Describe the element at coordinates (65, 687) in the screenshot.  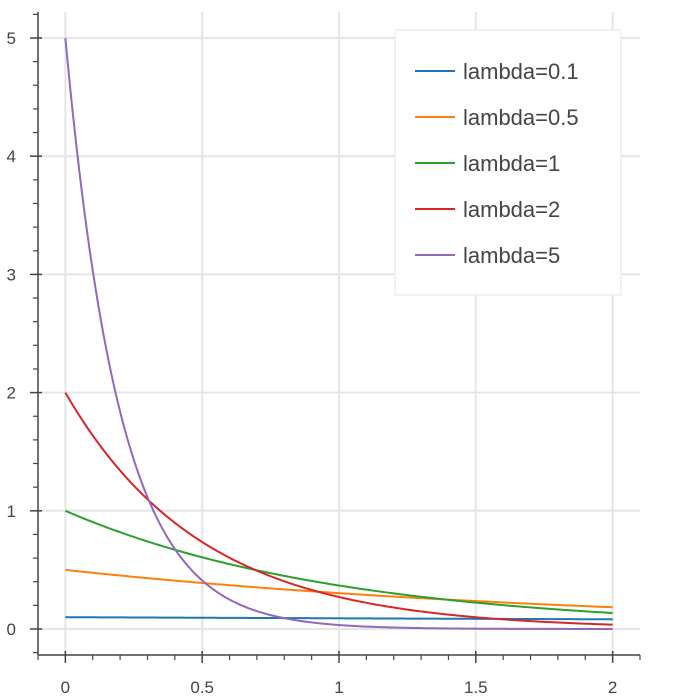
I see `x-tick-label: 0` at that location.